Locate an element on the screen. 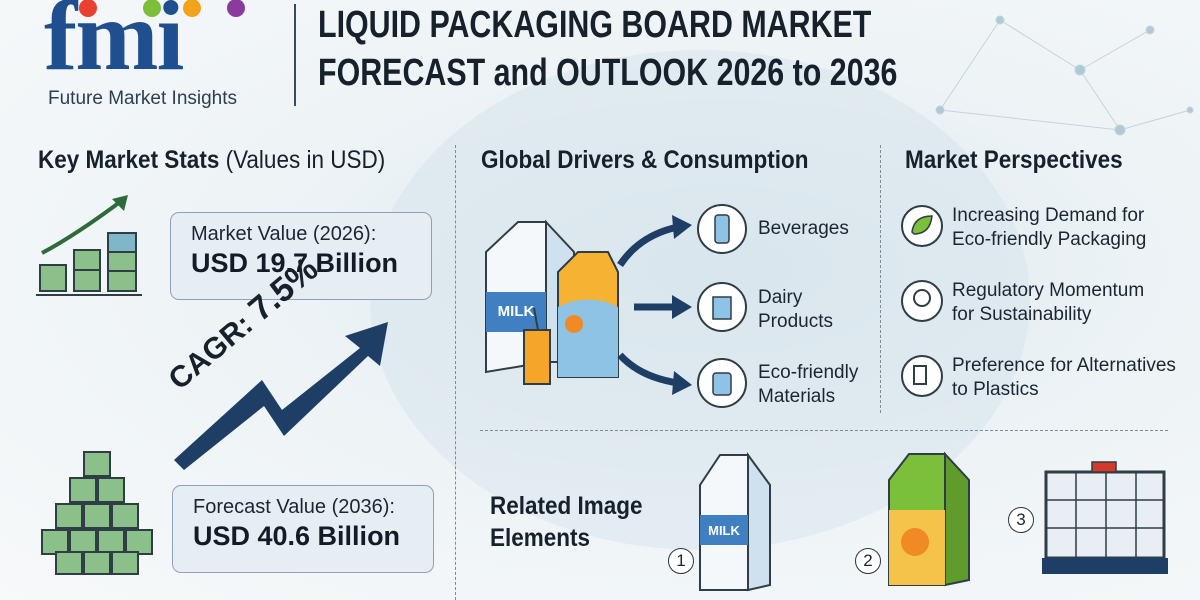  item-number: 1 is located at coordinates (681, 561).